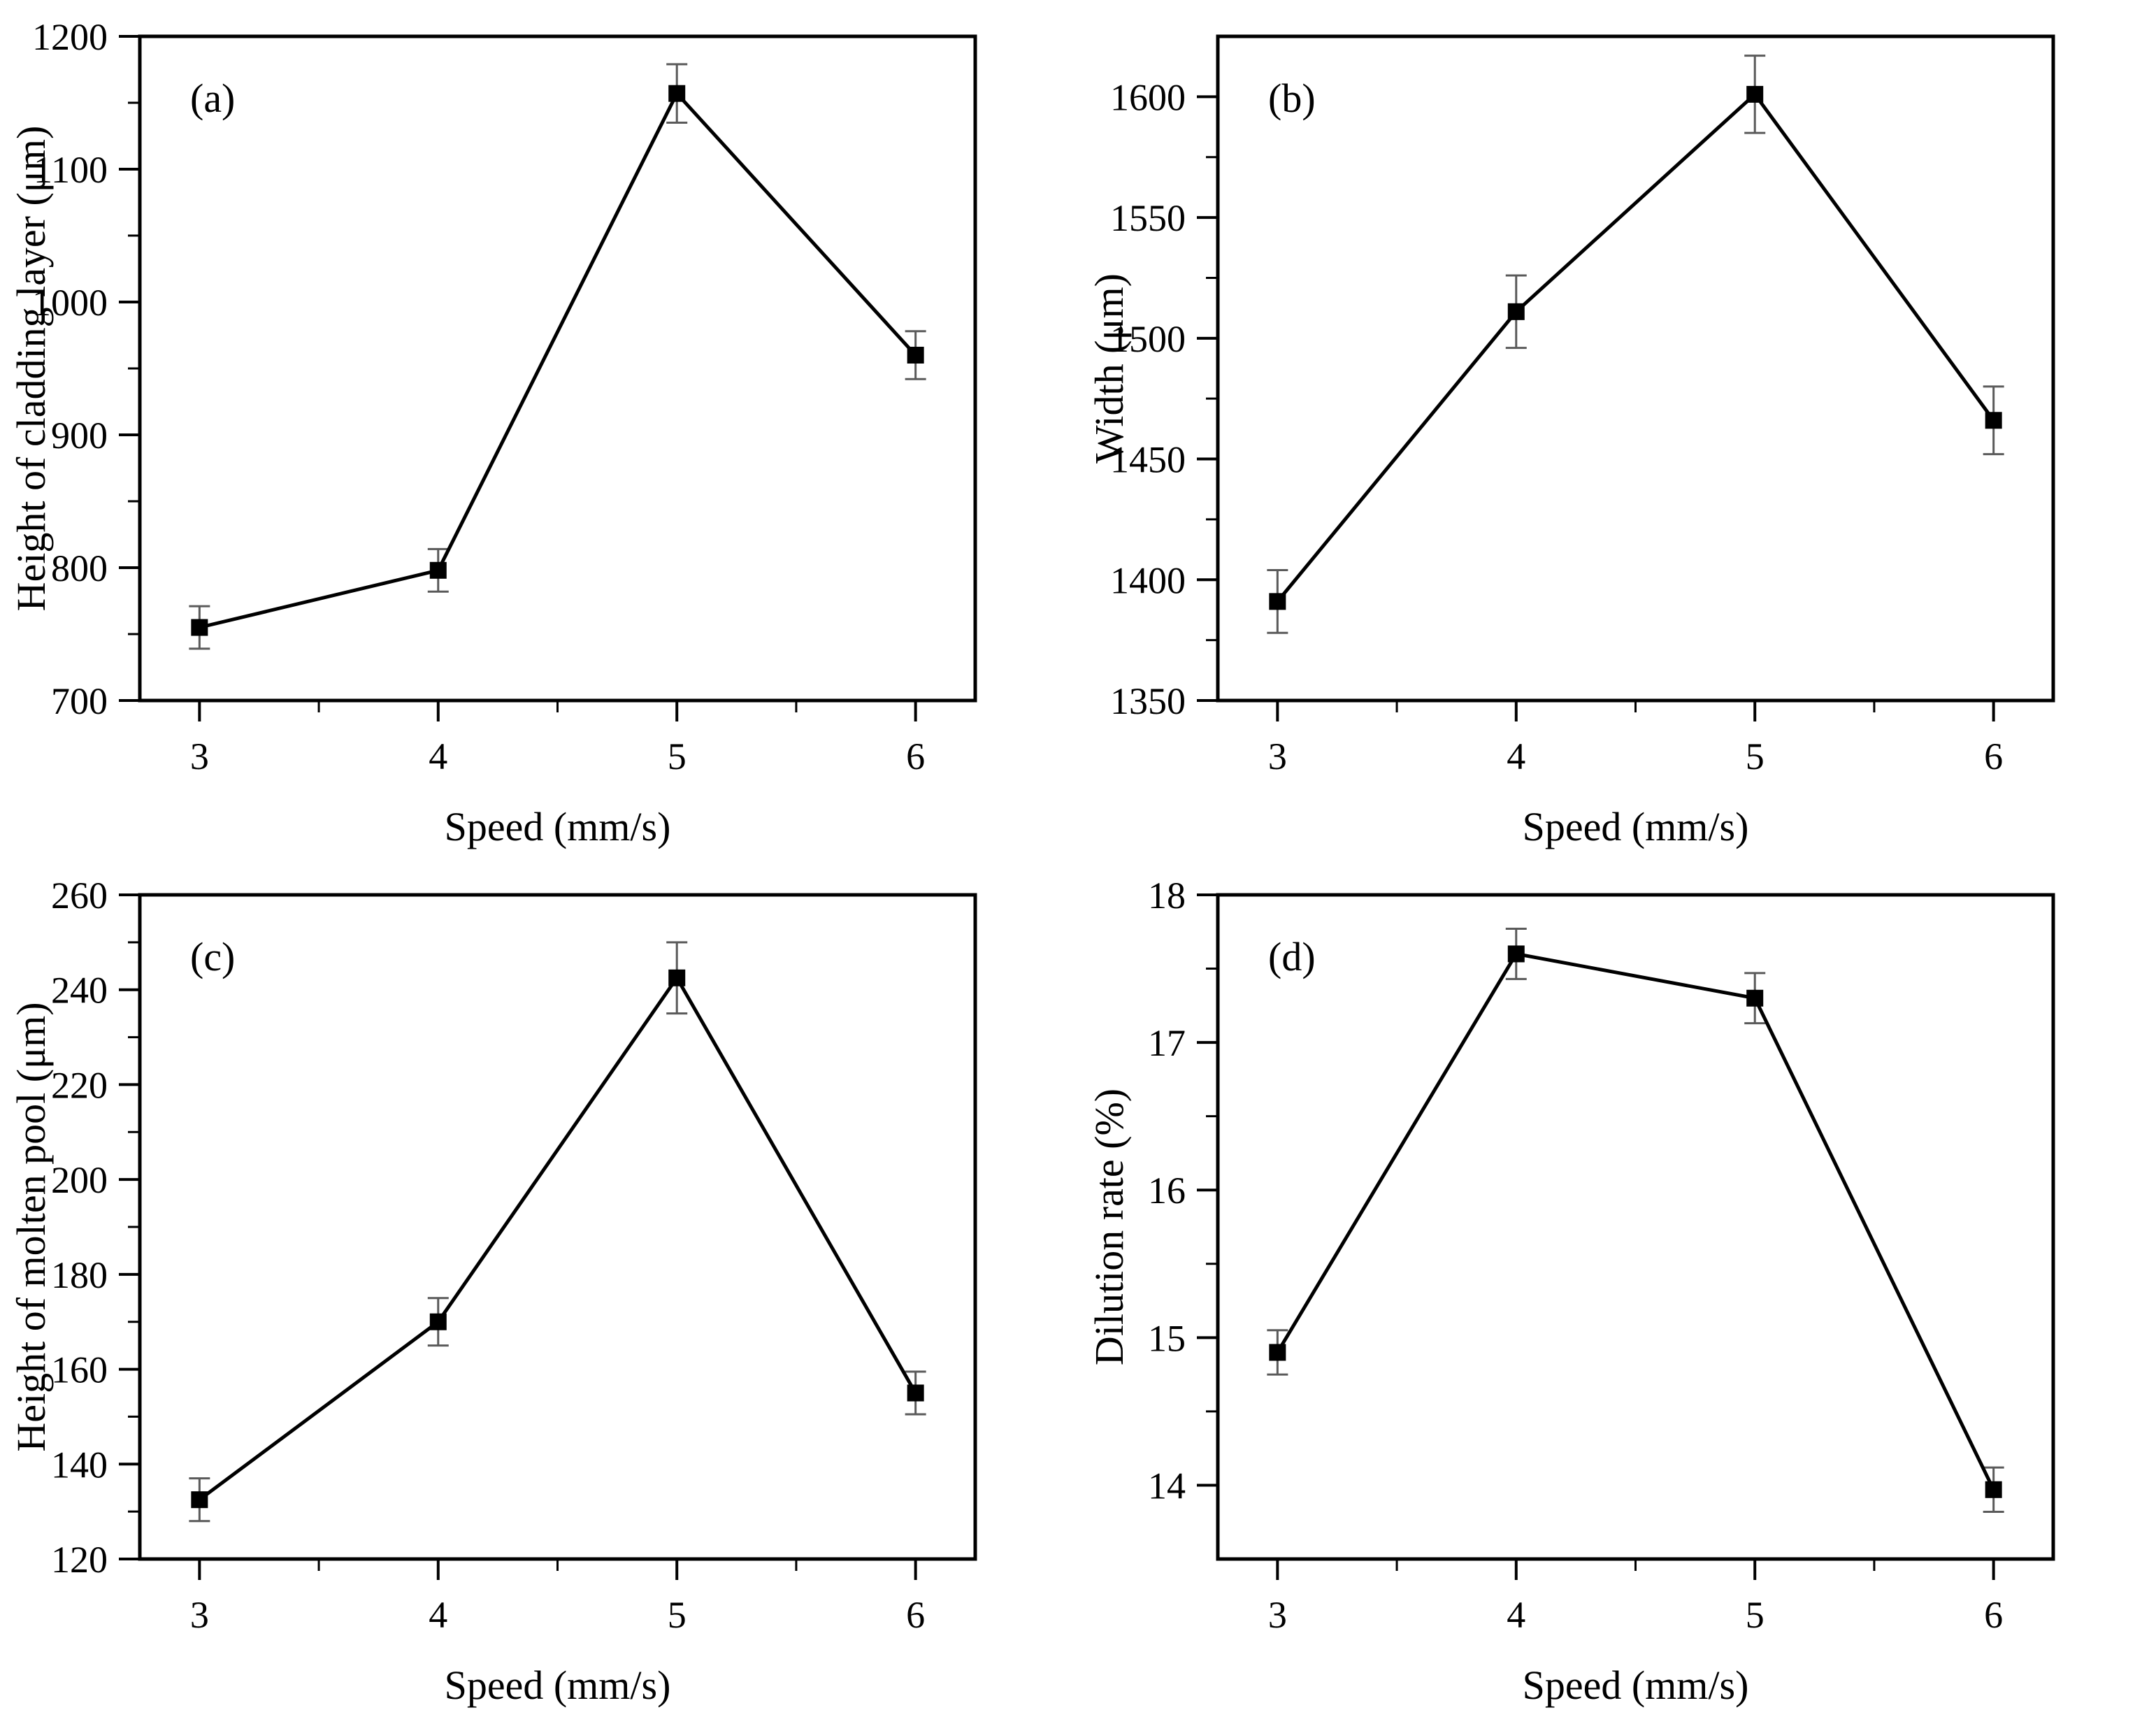 Image resolution: width=2156 pixels, height=1717 pixels. Describe the element at coordinates (1292, 99) in the screenshot. I see `panel-letter: (b)` at that location.